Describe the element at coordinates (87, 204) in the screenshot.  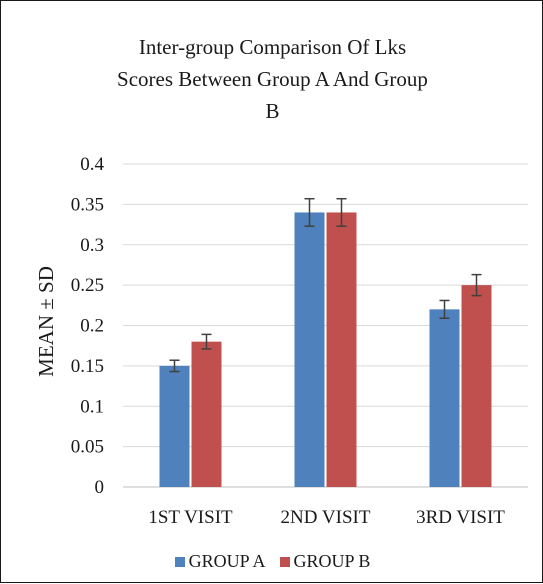
I see `y-tick-label: 0.35` at that location.